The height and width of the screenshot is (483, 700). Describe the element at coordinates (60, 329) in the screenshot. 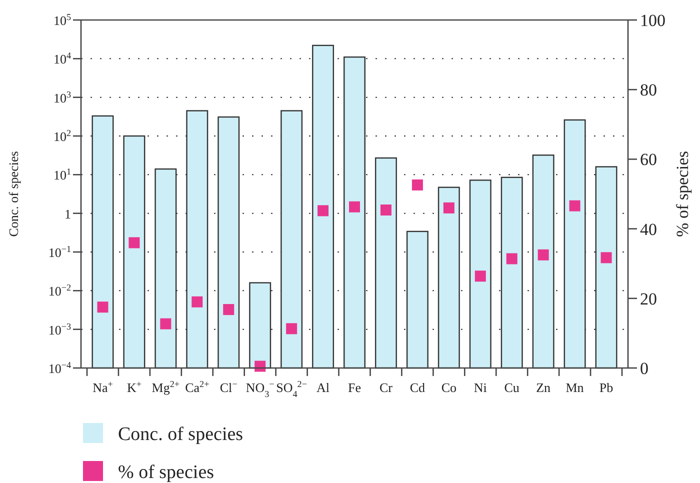

I see `y-tick-label: 10$^{−3}$` at that location.